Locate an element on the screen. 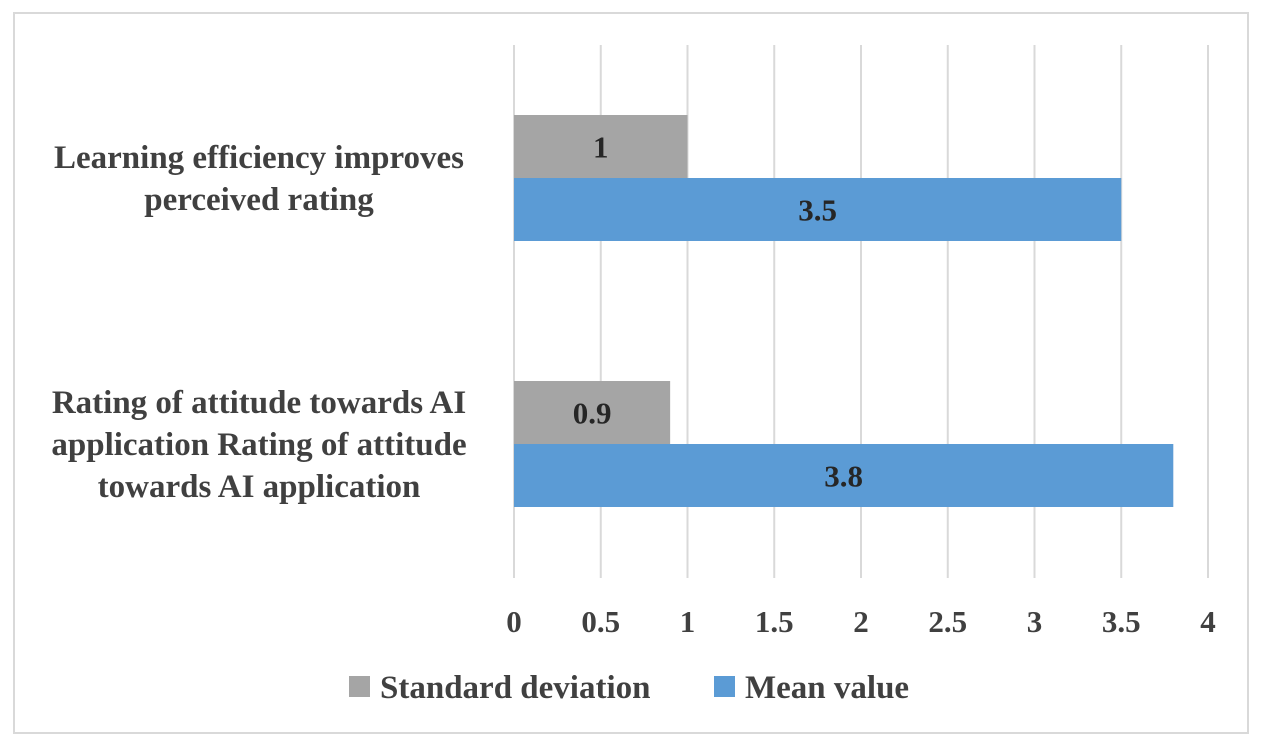 The width and height of the screenshot is (1262, 749). legend-label: Standard deviation is located at coordinates (515, 688).